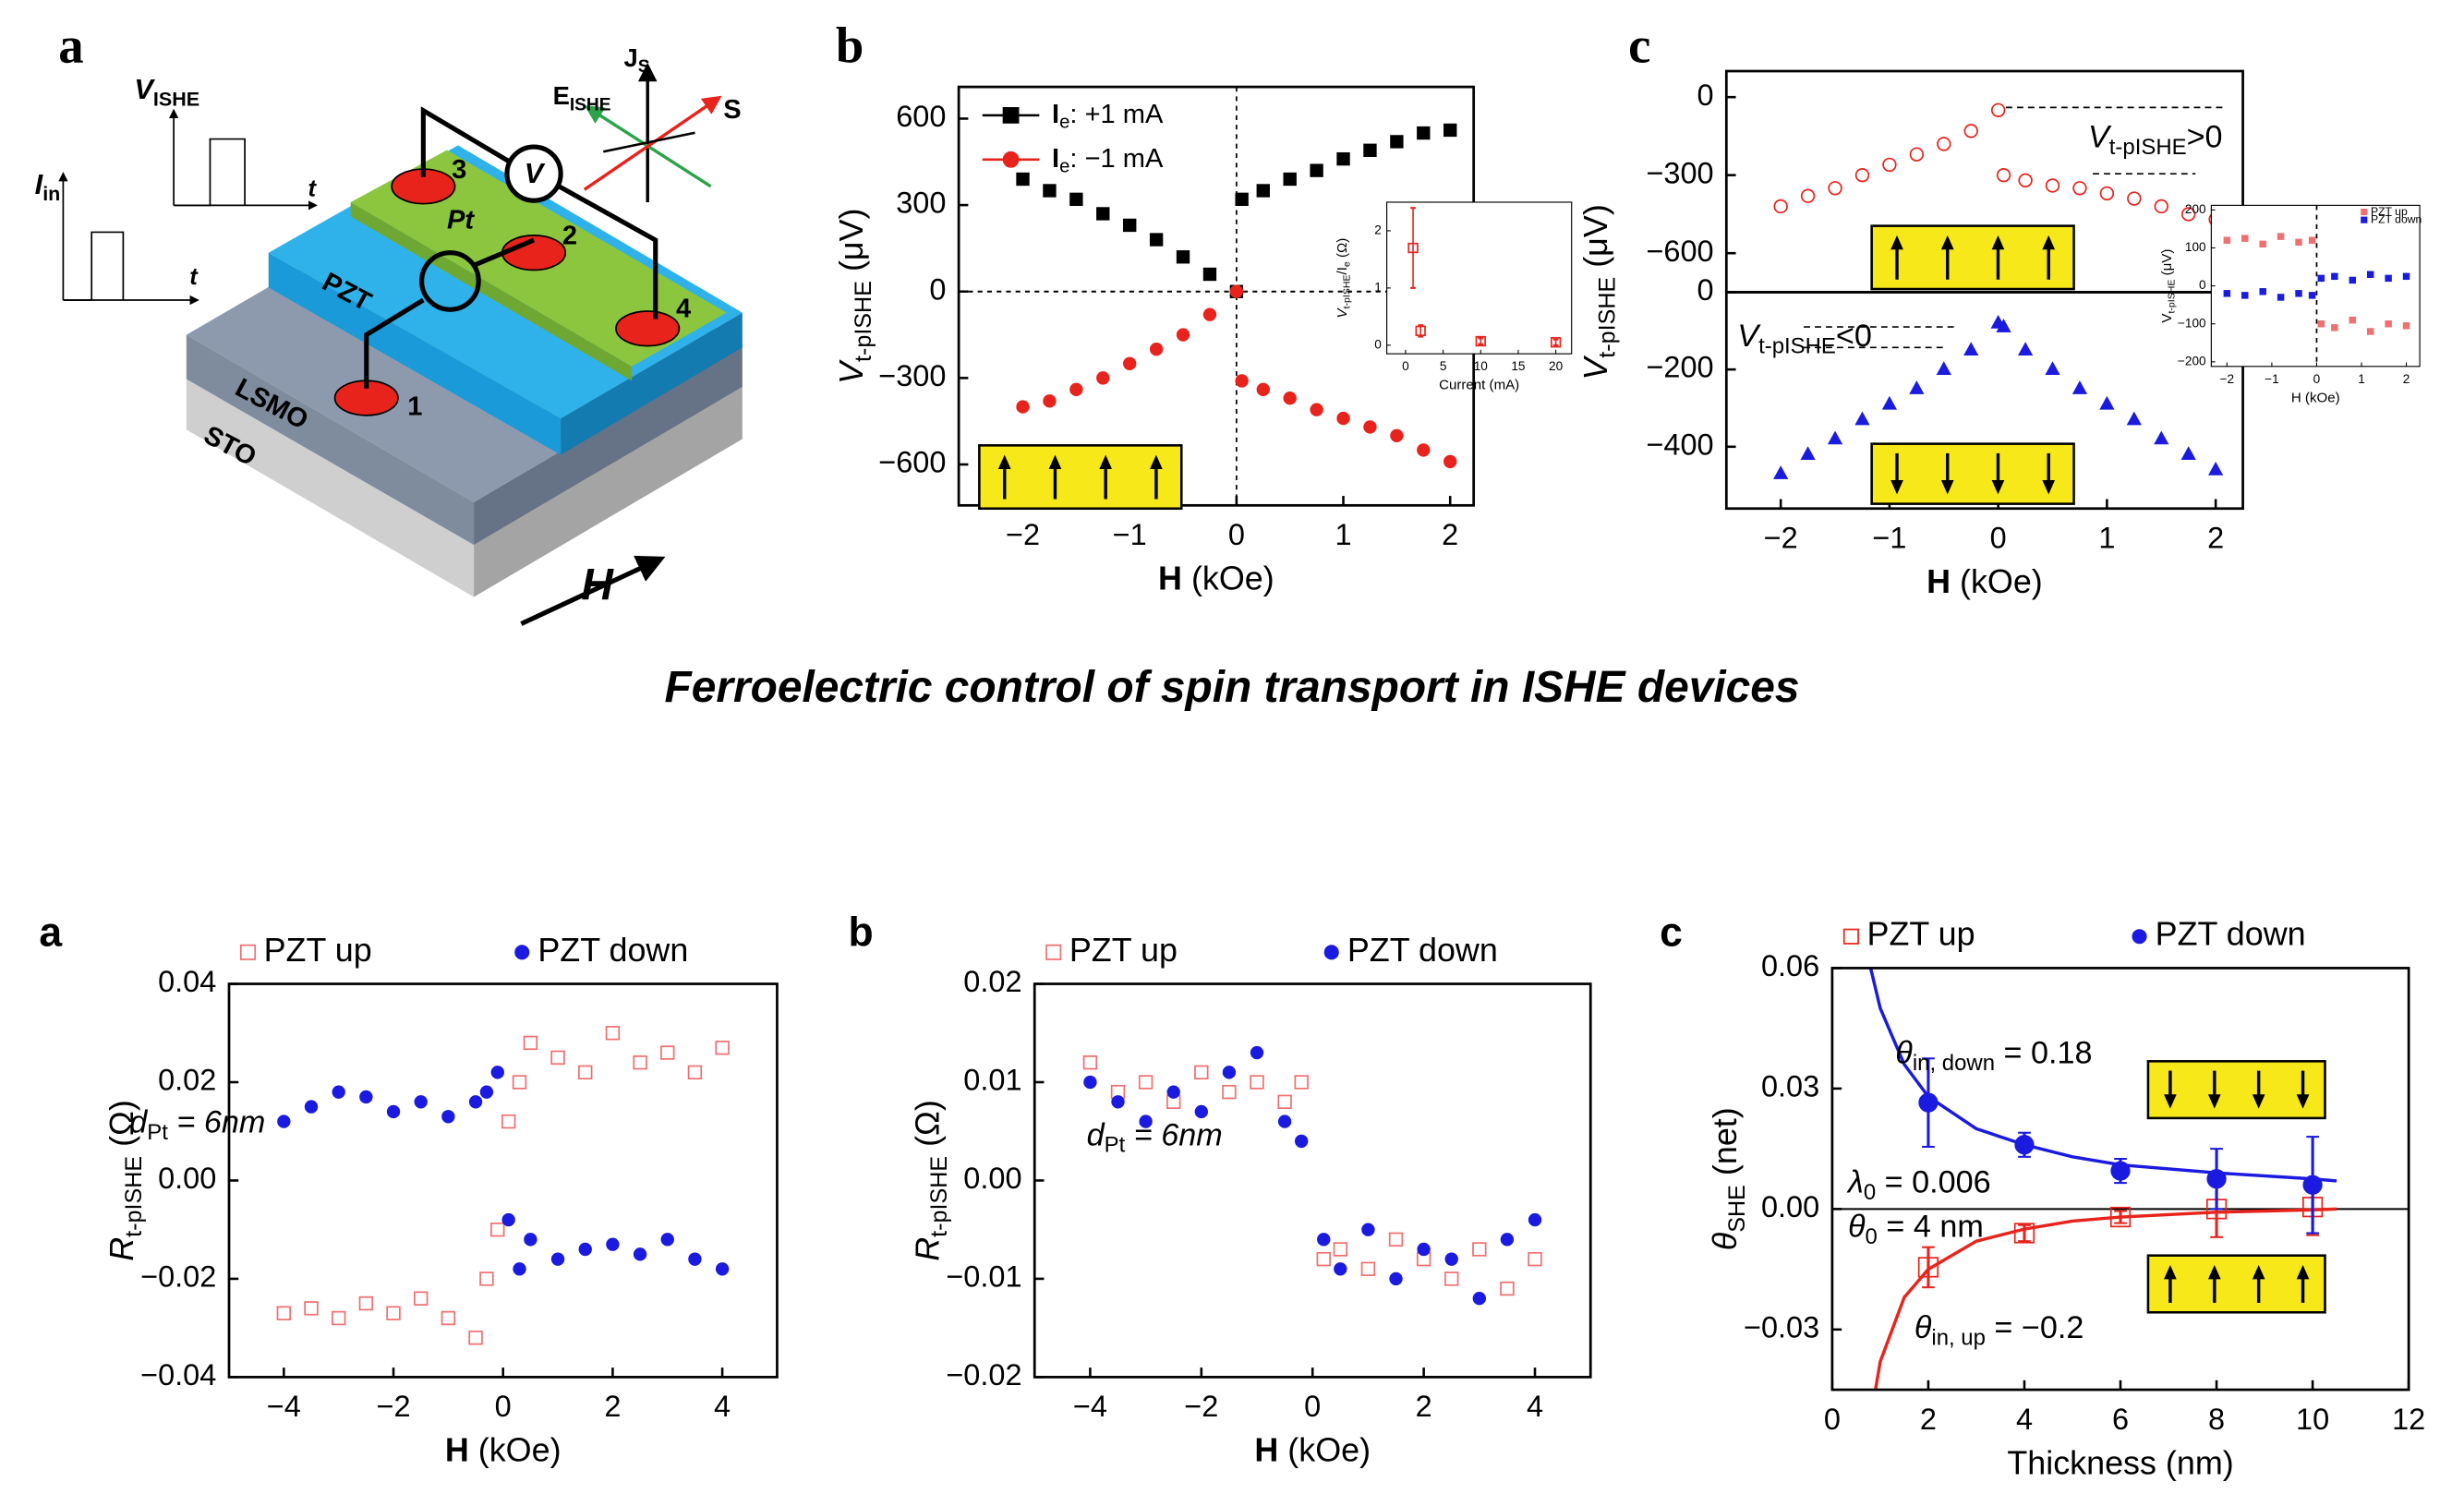 This screenshot has height=1494, width=2464. What do you see at coordinates (2120, 1179) in the screenshot?
I see `plot-frame` at bounding box center [2120, 1179].